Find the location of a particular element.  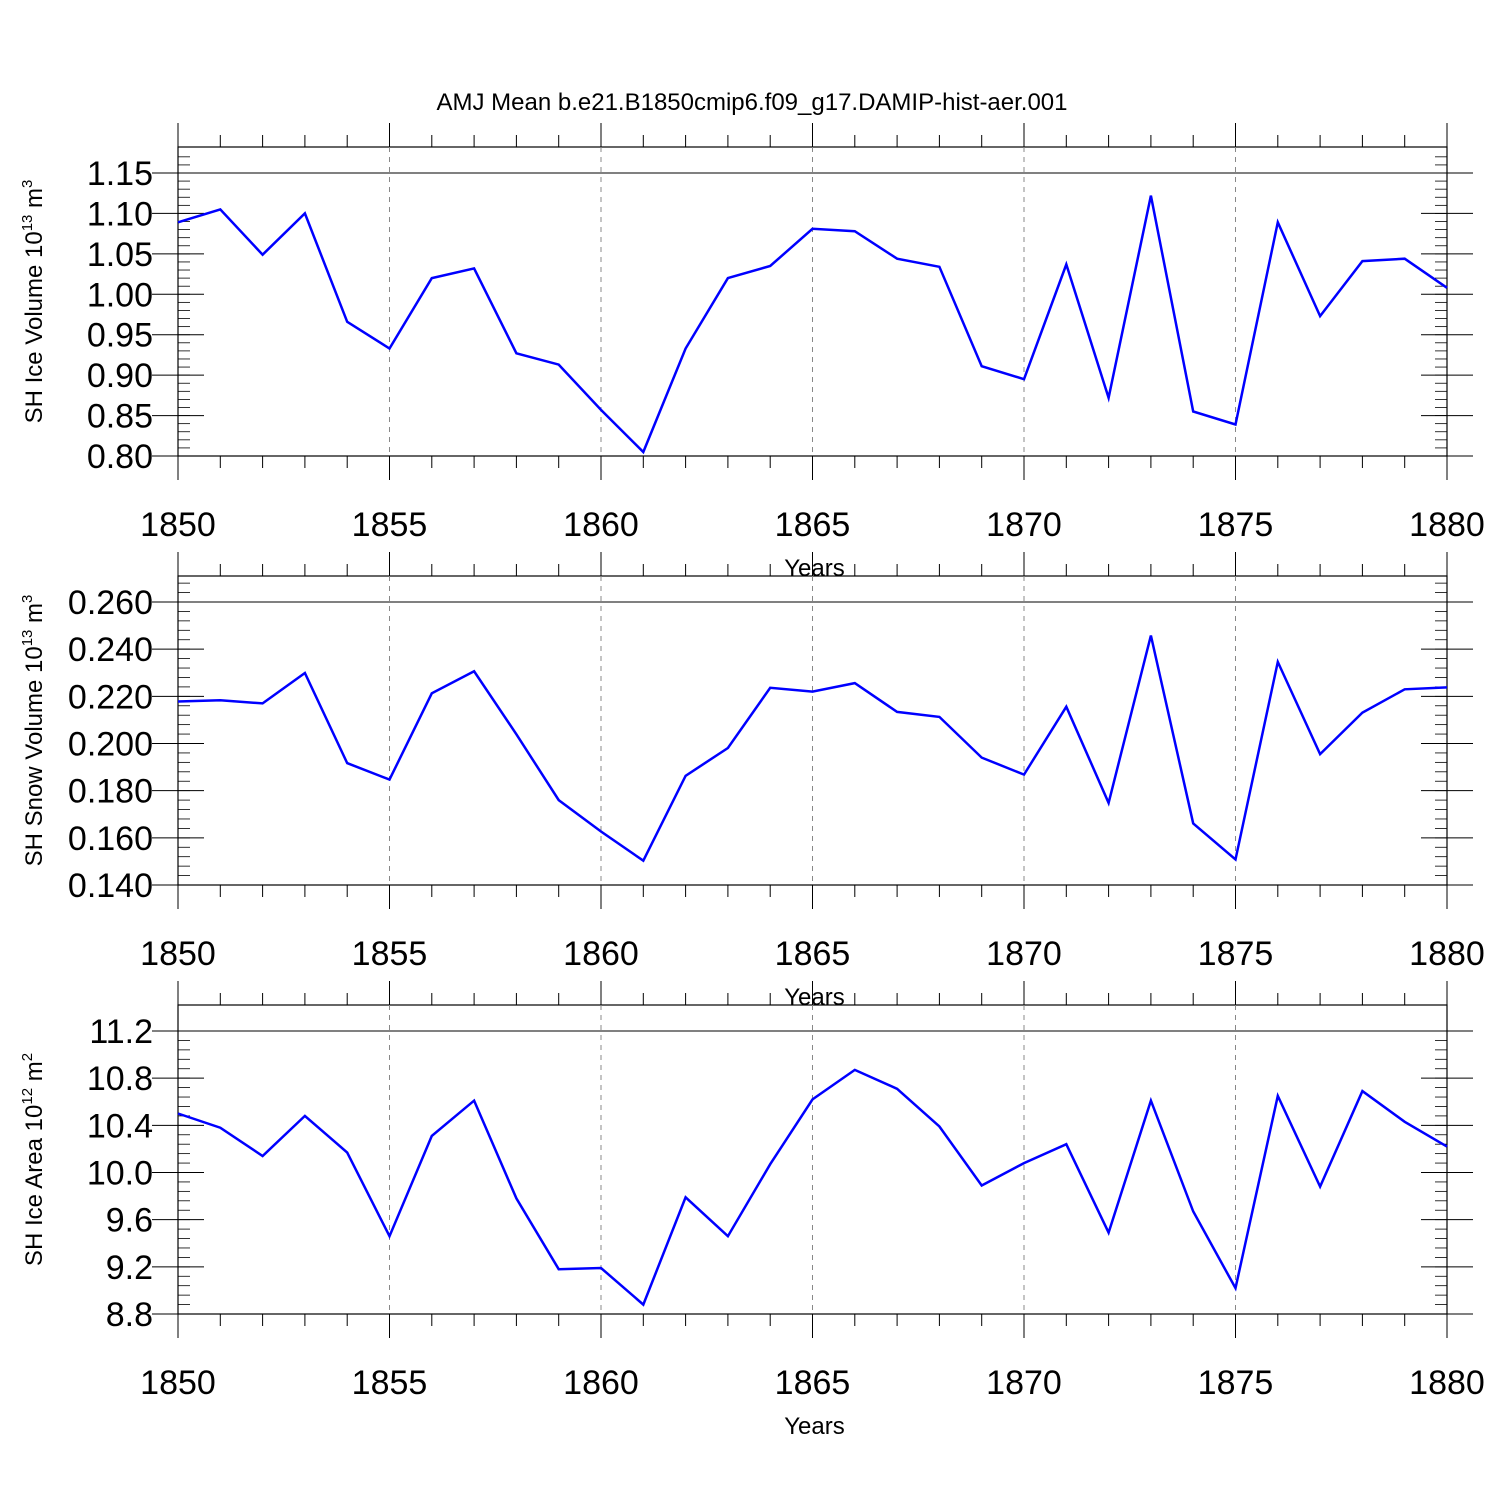

y-axis-title: SH Snow Volume 1013 m3 is located at coordinates (33, 731).